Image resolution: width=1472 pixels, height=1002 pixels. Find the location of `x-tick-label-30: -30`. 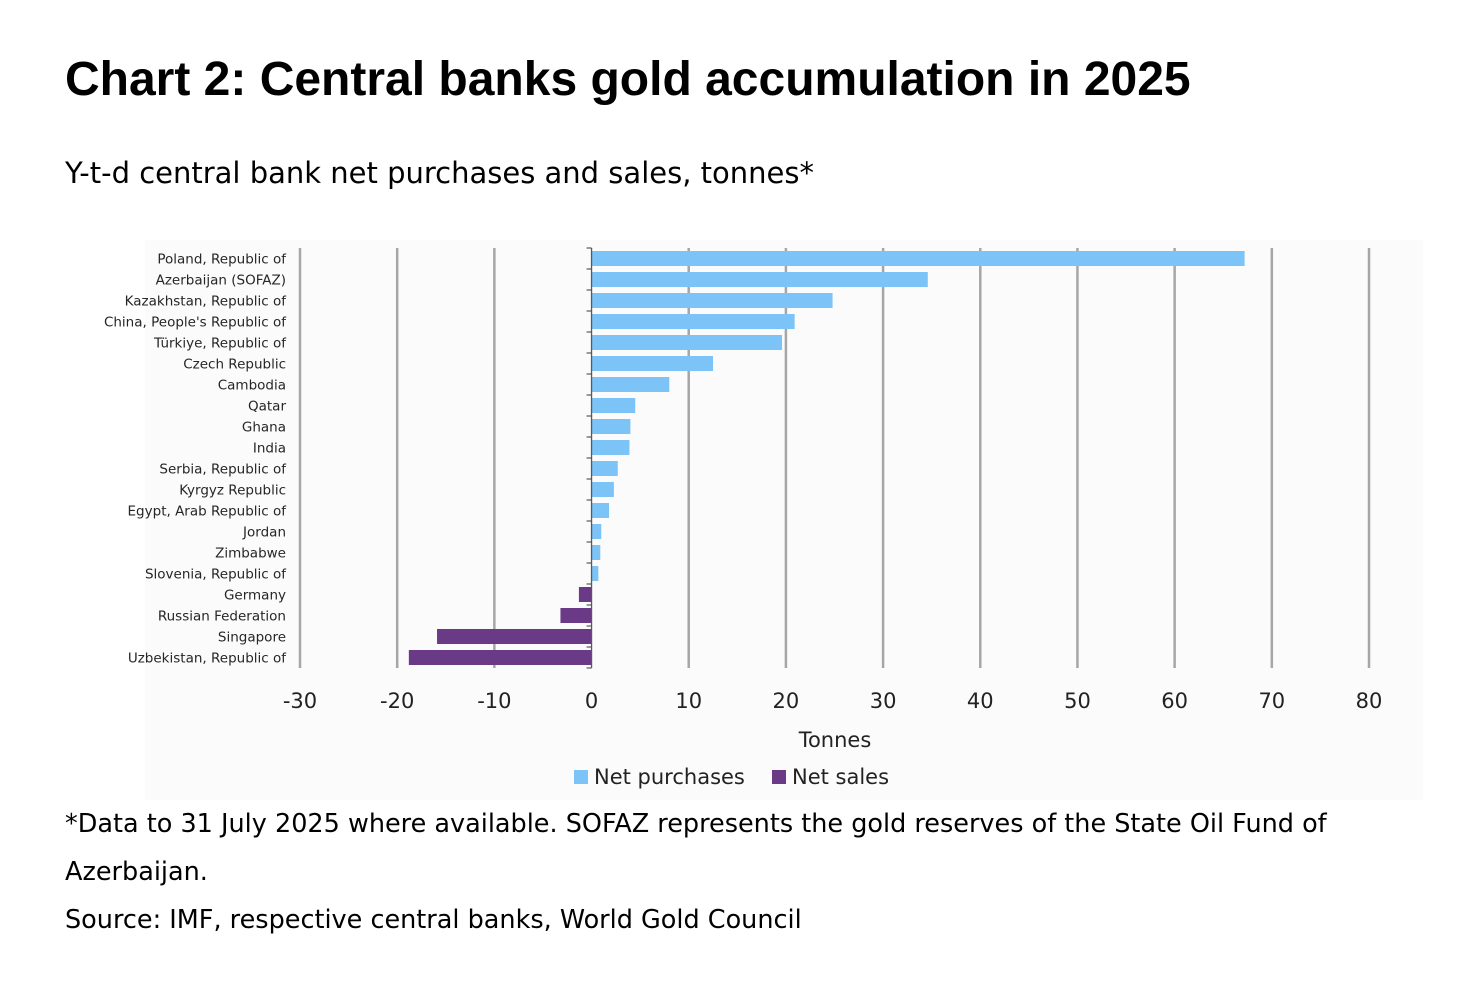

x-tick-label-30: -30 is located at coordinates (300, 701).